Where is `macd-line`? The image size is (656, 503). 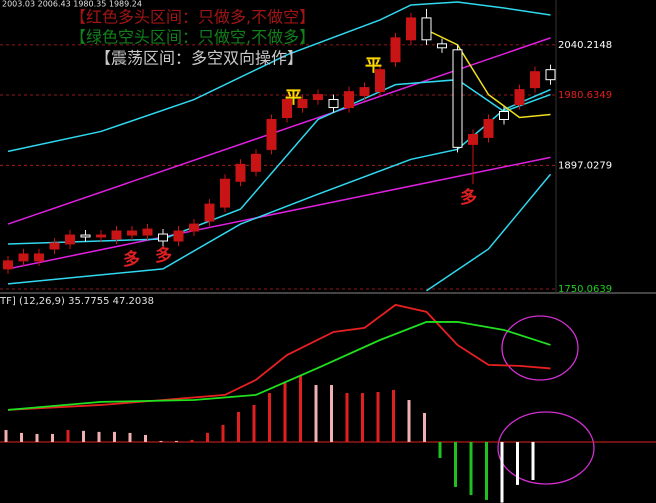
macd-line is located at coordinates (279, 366).